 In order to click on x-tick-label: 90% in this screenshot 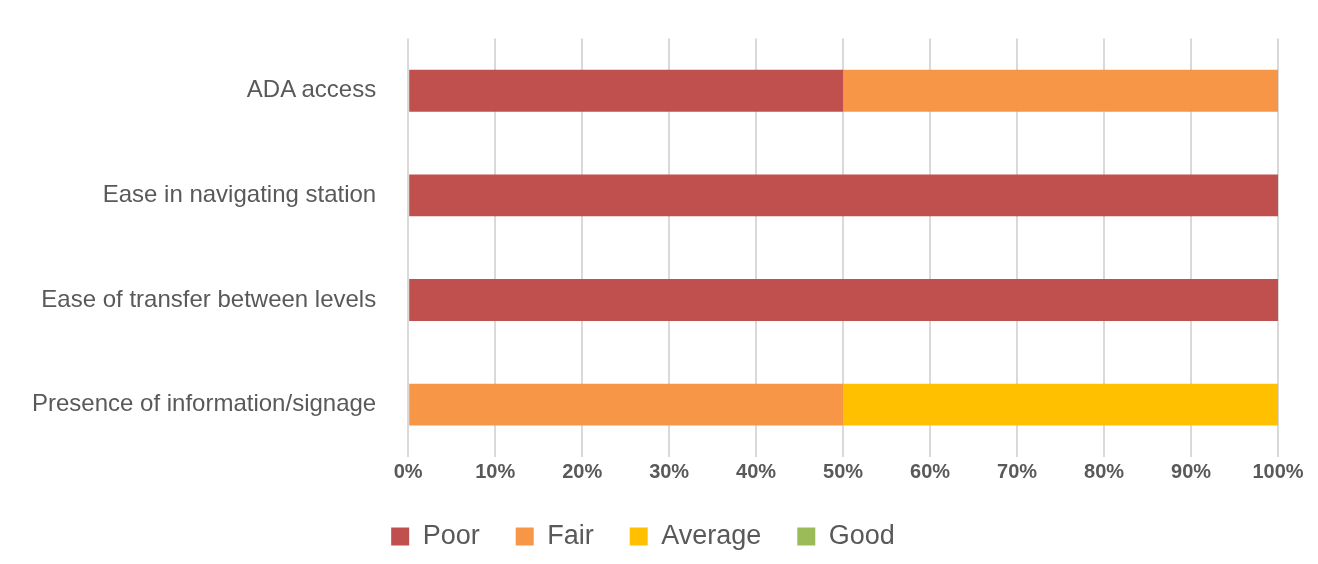, I will do `click(1191, 470)`.